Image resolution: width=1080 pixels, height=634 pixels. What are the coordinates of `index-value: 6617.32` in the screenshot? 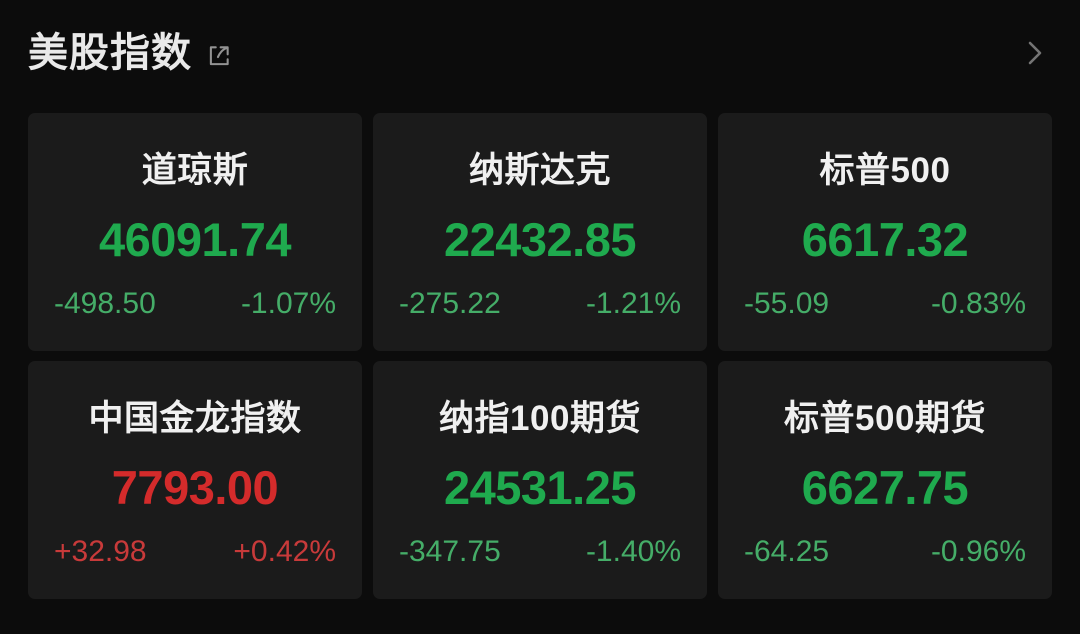 It's located at (885, 239).